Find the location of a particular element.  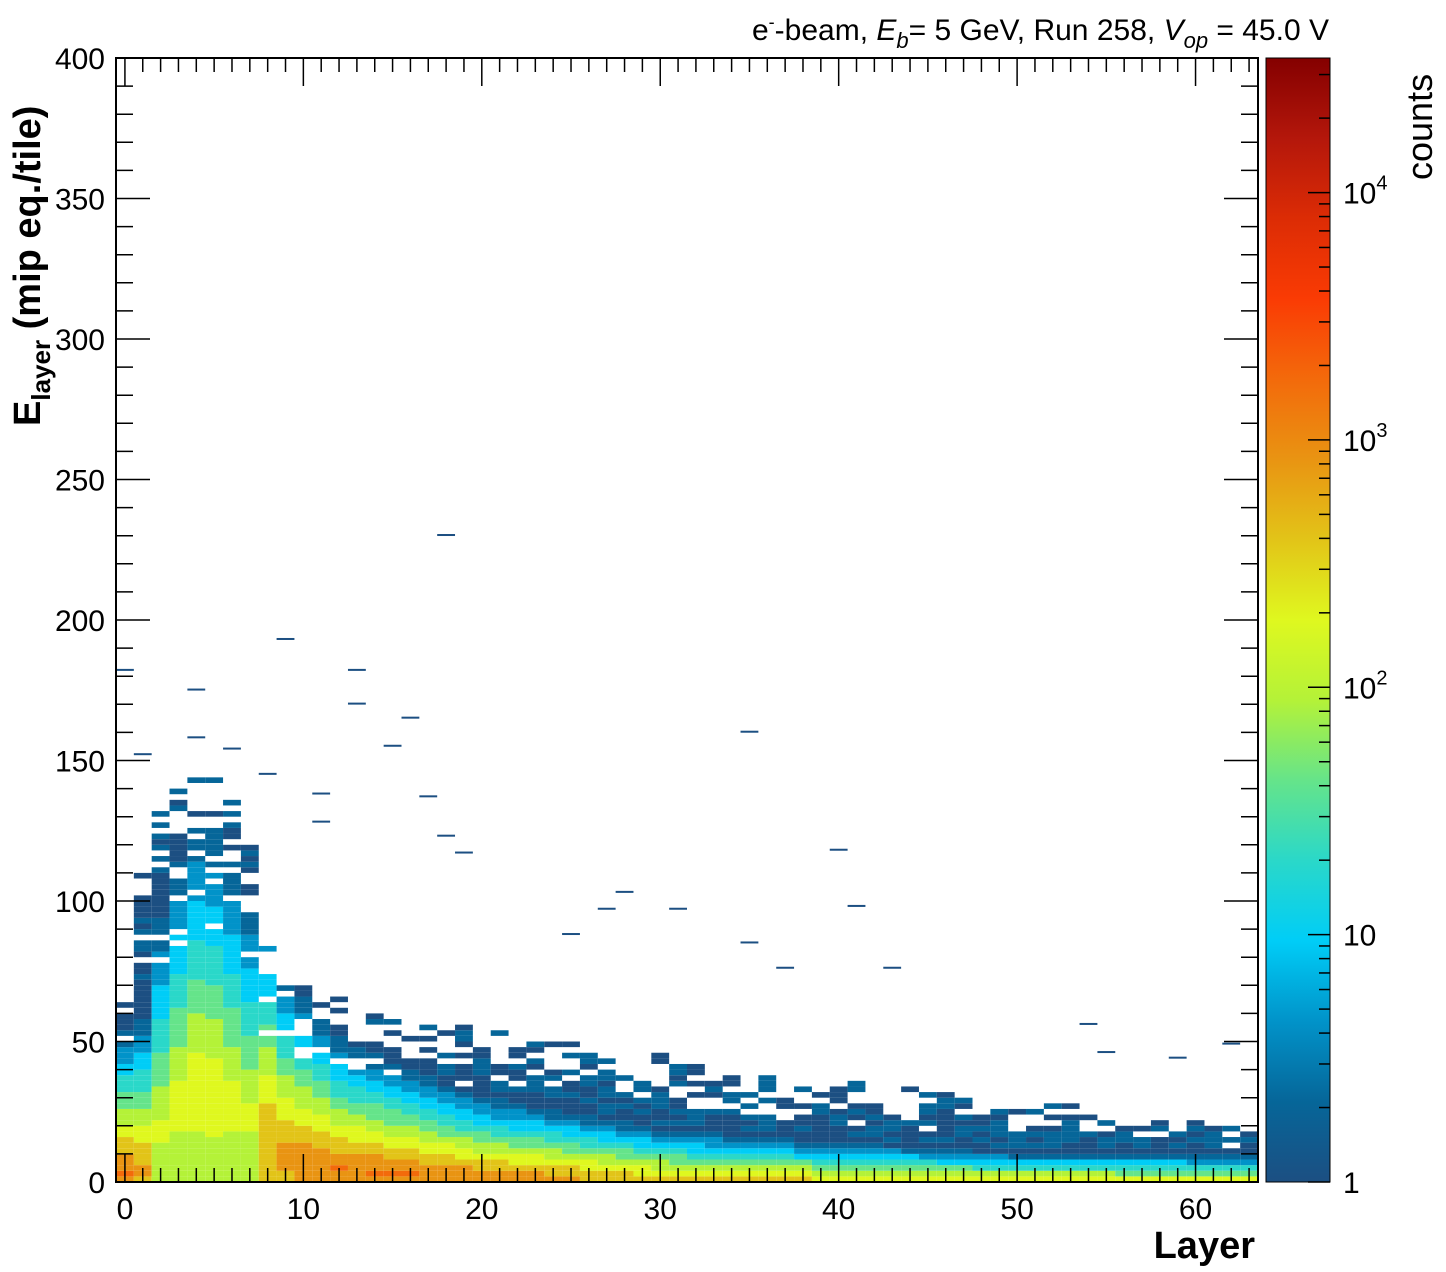

y-tick-label: 300 is located at coordinates (80, 340).